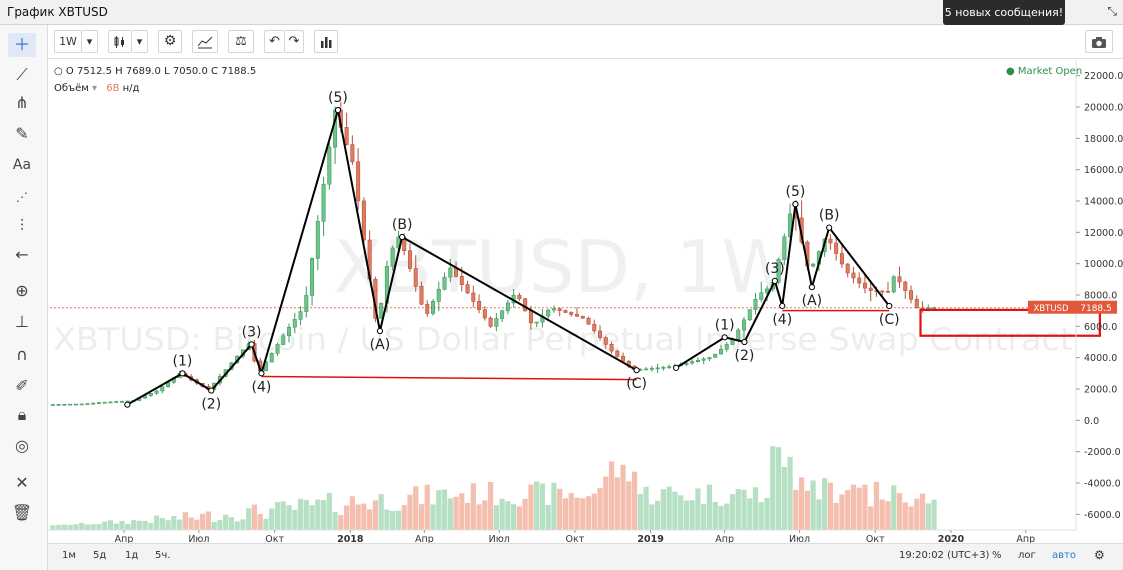 Image resolution: width=1123 pixels, height=570 pixels. I want to click on trend-line-icon: ⟋, so click(22, 74).